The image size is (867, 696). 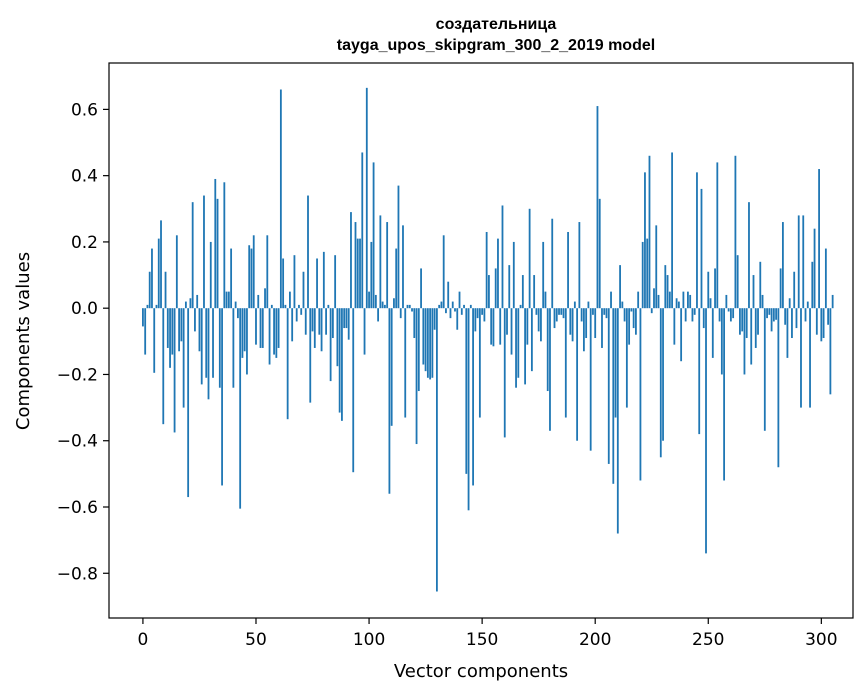 What do you see at coordinates (143, 640) in the screenshot?
I see `x-tick-label: 0` at bounding box center [143, 640].